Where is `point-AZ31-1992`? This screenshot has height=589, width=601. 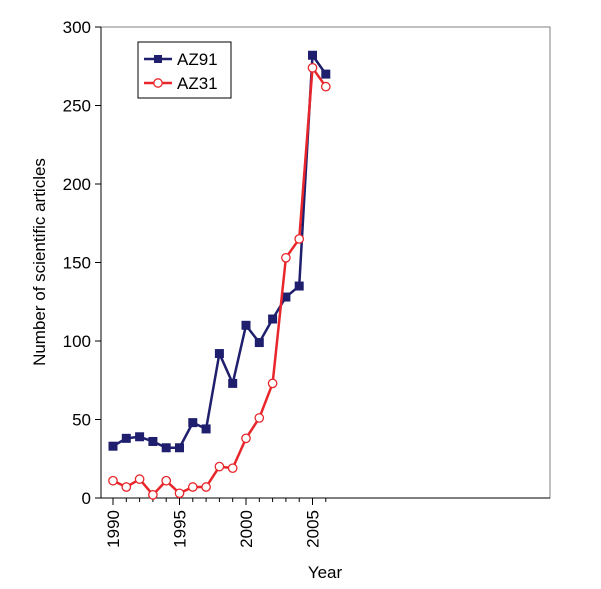
point-AZ31-1992 is located at coordinates (139, 479).